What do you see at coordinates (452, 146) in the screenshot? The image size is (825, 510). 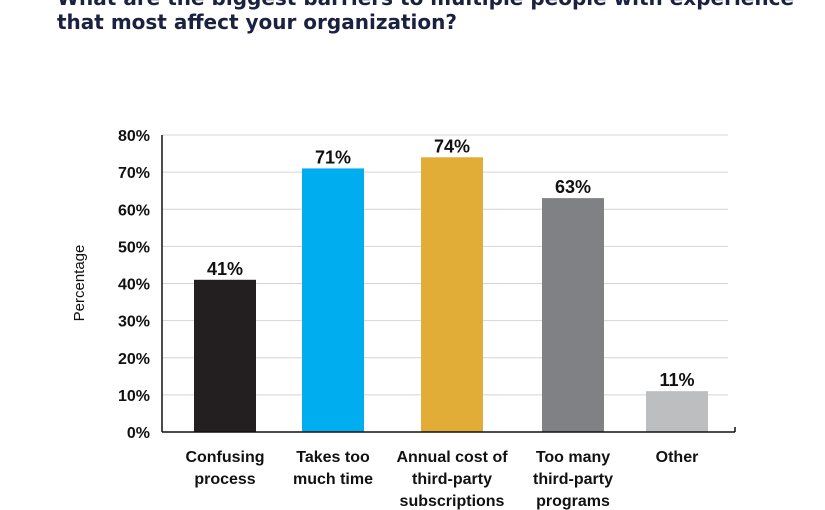 I see `bar-value-label: 74%` at bounding box center [452, 146].